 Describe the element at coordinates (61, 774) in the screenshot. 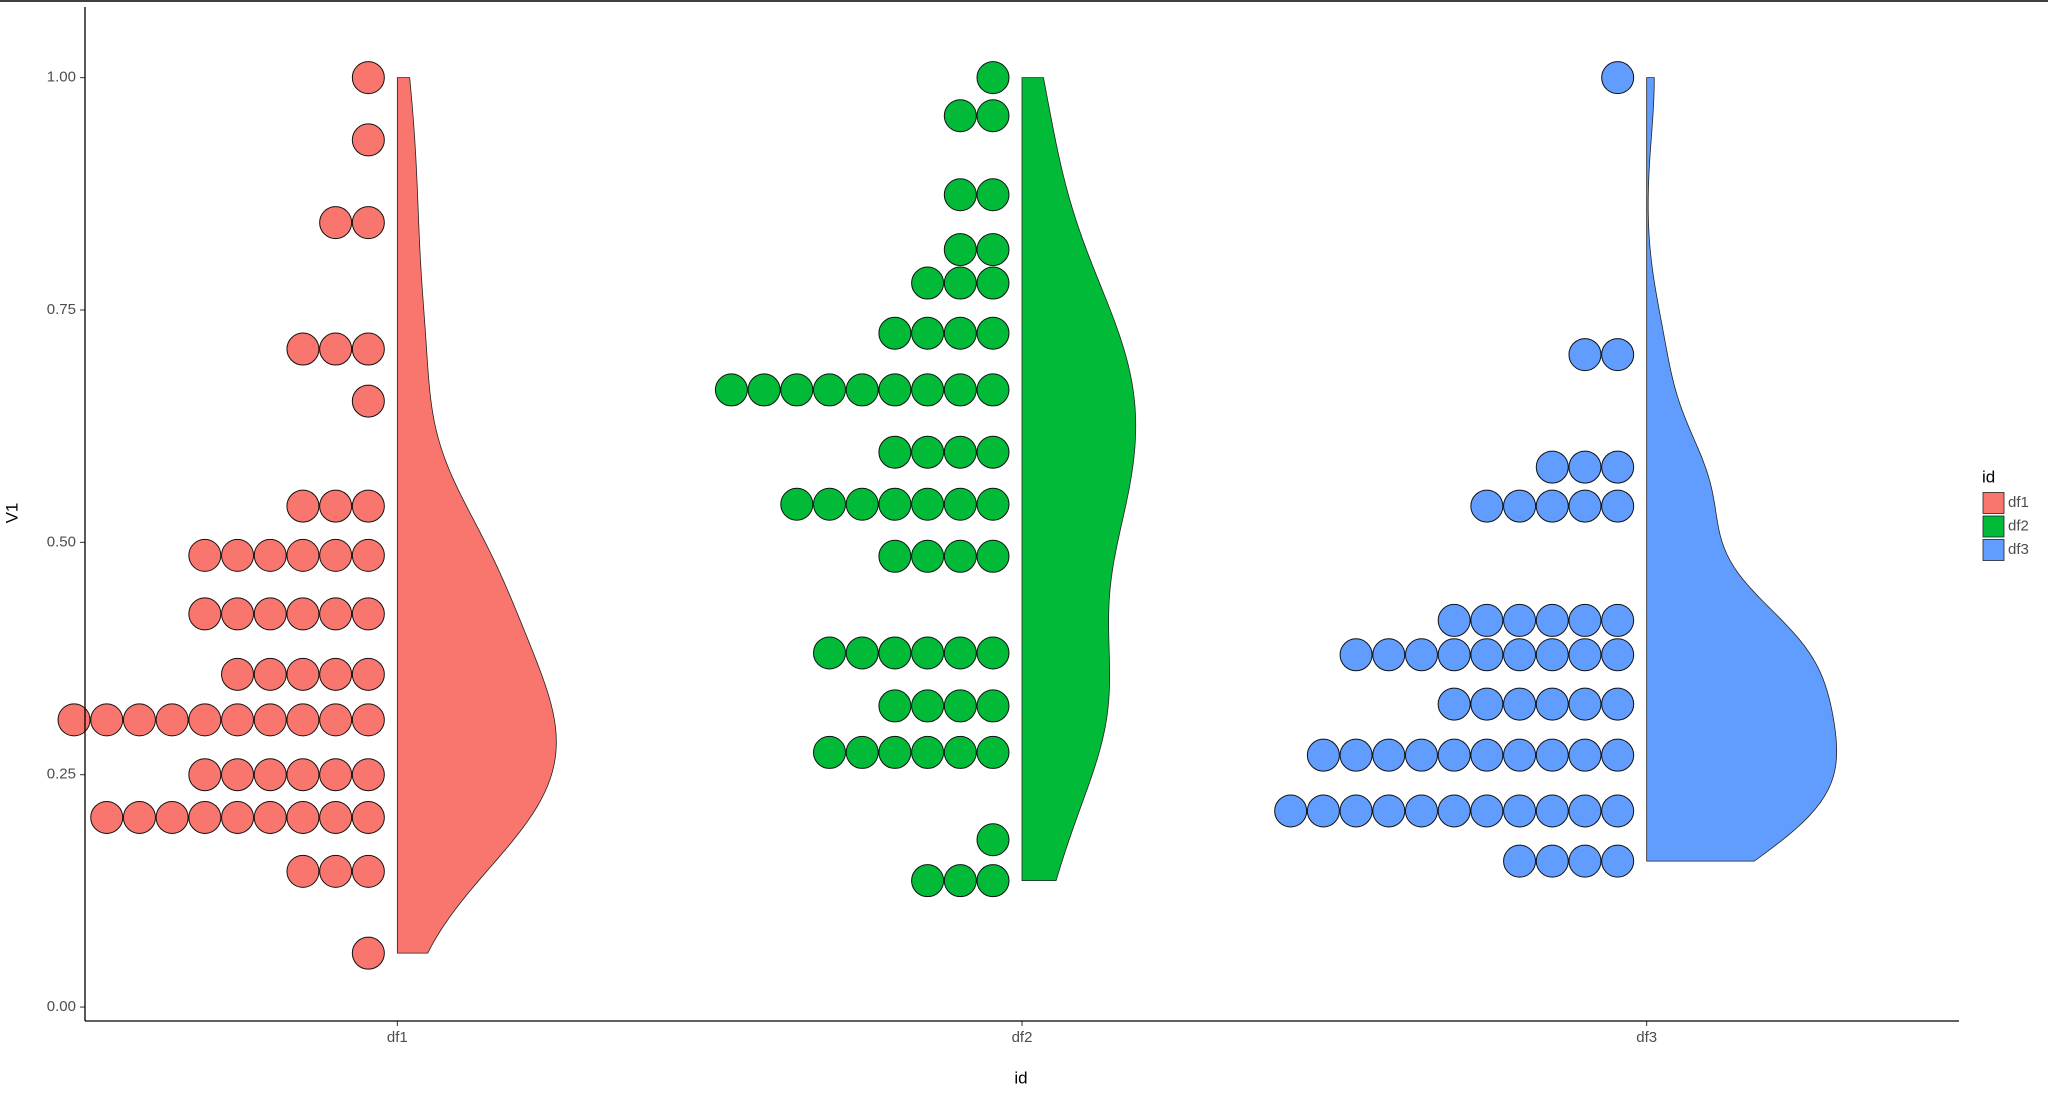

I see `y-tick-label: 0.25` at that location.